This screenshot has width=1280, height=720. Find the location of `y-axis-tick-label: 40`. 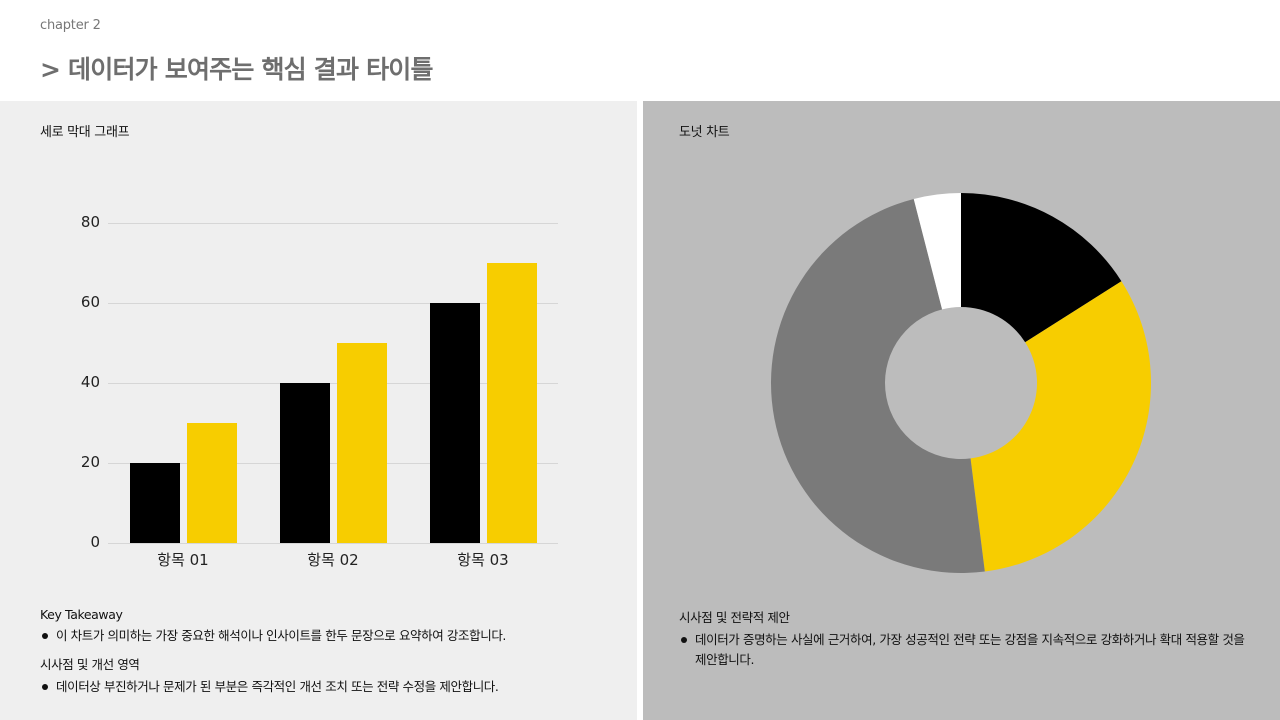

y-axis-tick-label: 40 is located at coordinates (90, 382).